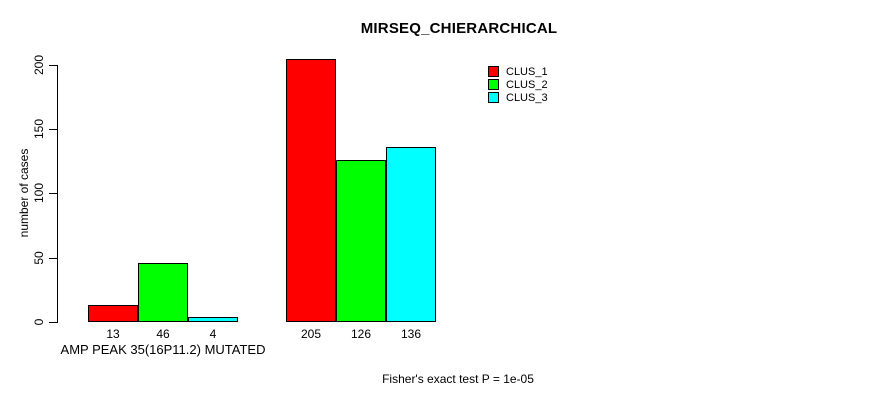 Image resolution: width=890 pixels, height=400 pixels. Describe the element at coordinates (311, 334) in the screenshot. I see `bar-value-label: 205` at that location.